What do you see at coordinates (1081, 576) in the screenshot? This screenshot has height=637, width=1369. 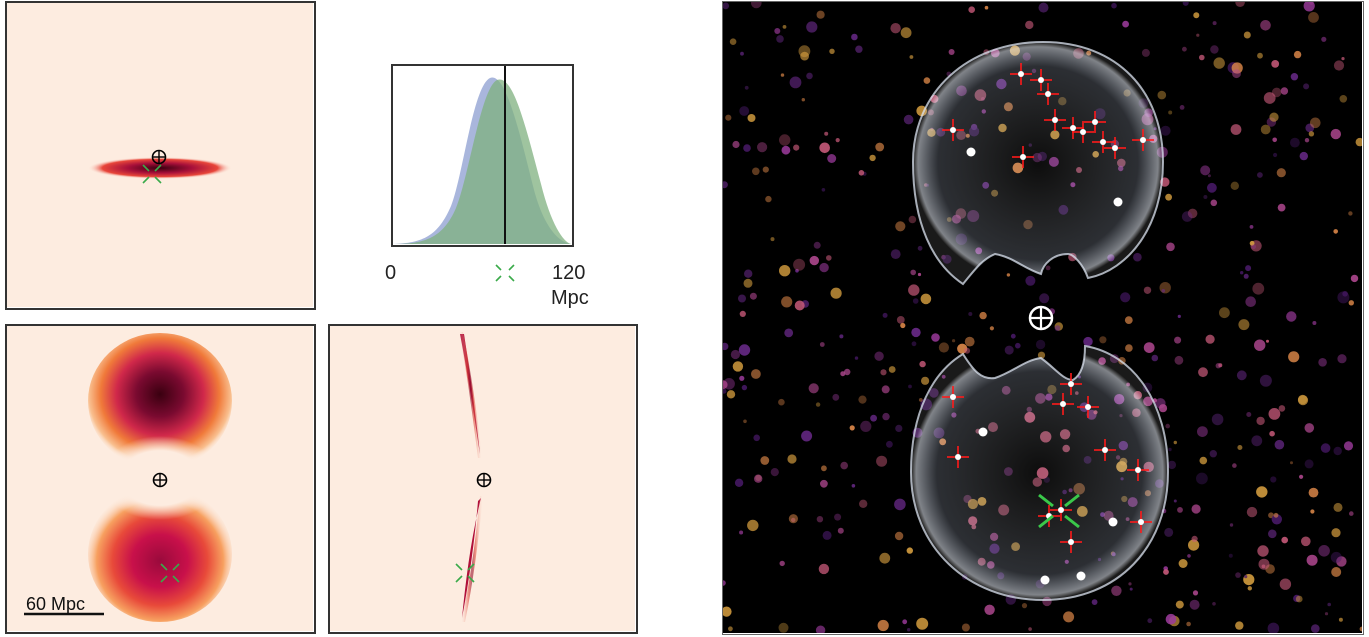 I see `bright-galaxy` at bounding box center [1081, 576].